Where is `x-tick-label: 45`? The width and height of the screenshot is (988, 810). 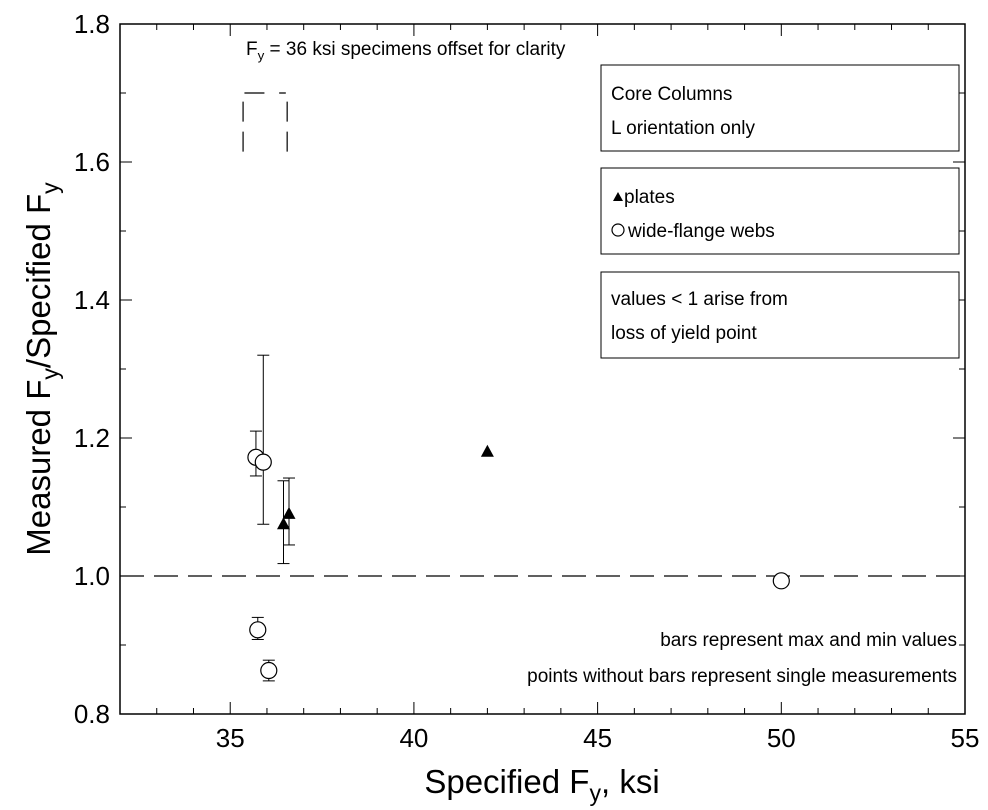
x-tick-label: 45 is located at coordinates (597, 738).